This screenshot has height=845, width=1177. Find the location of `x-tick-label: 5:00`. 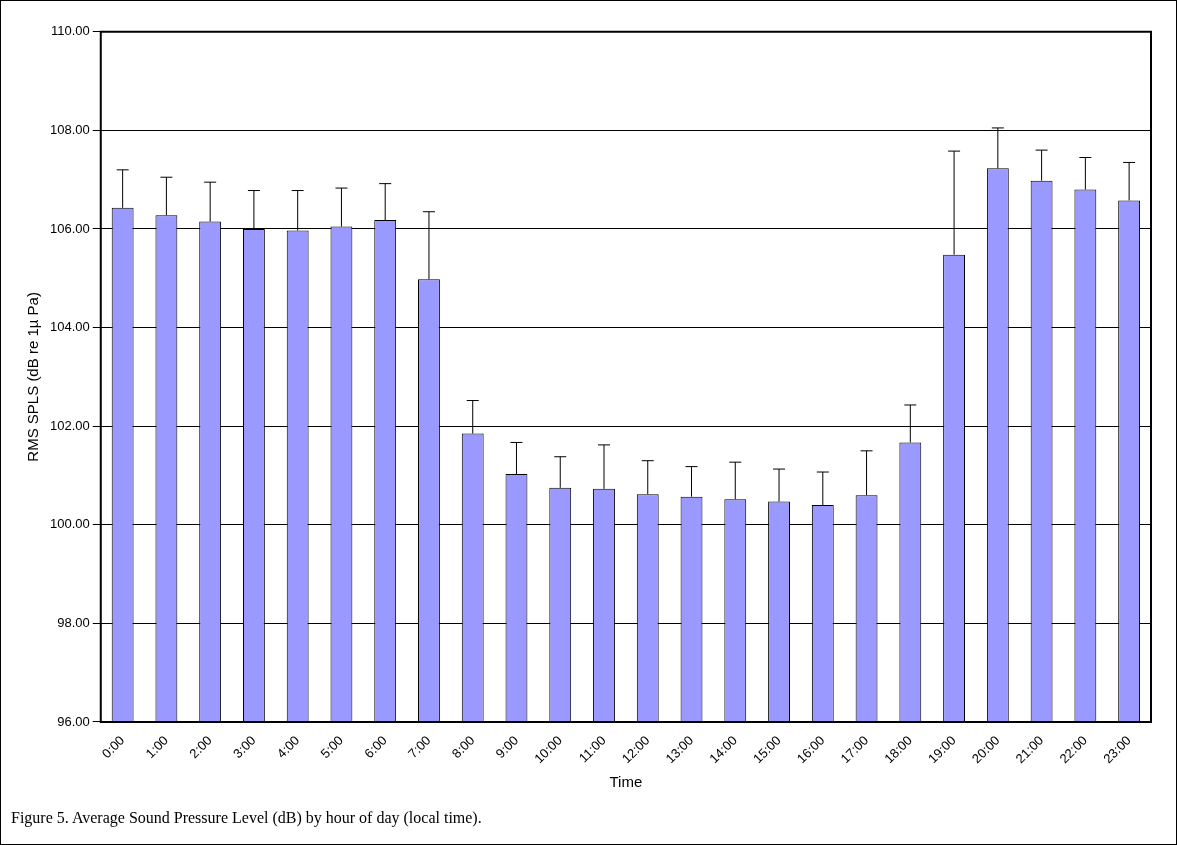

x-tick-label: 5:00 is located at coordinates (332, 747).